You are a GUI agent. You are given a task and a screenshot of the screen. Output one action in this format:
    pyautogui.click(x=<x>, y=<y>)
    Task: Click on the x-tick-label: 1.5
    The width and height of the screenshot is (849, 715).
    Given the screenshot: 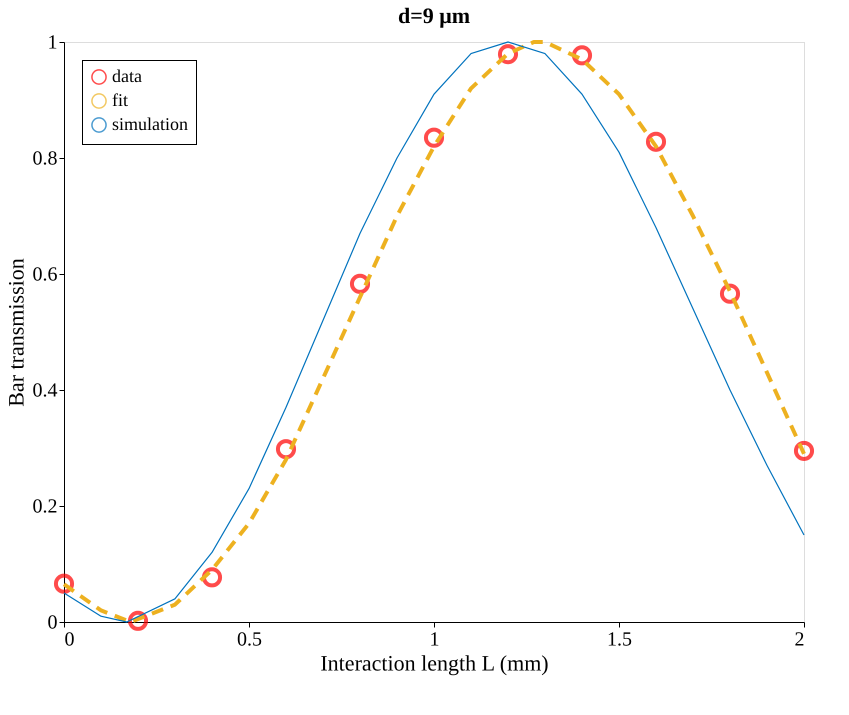 What is the action you would take?
    pyautogui.click(x=619, y=639)
    